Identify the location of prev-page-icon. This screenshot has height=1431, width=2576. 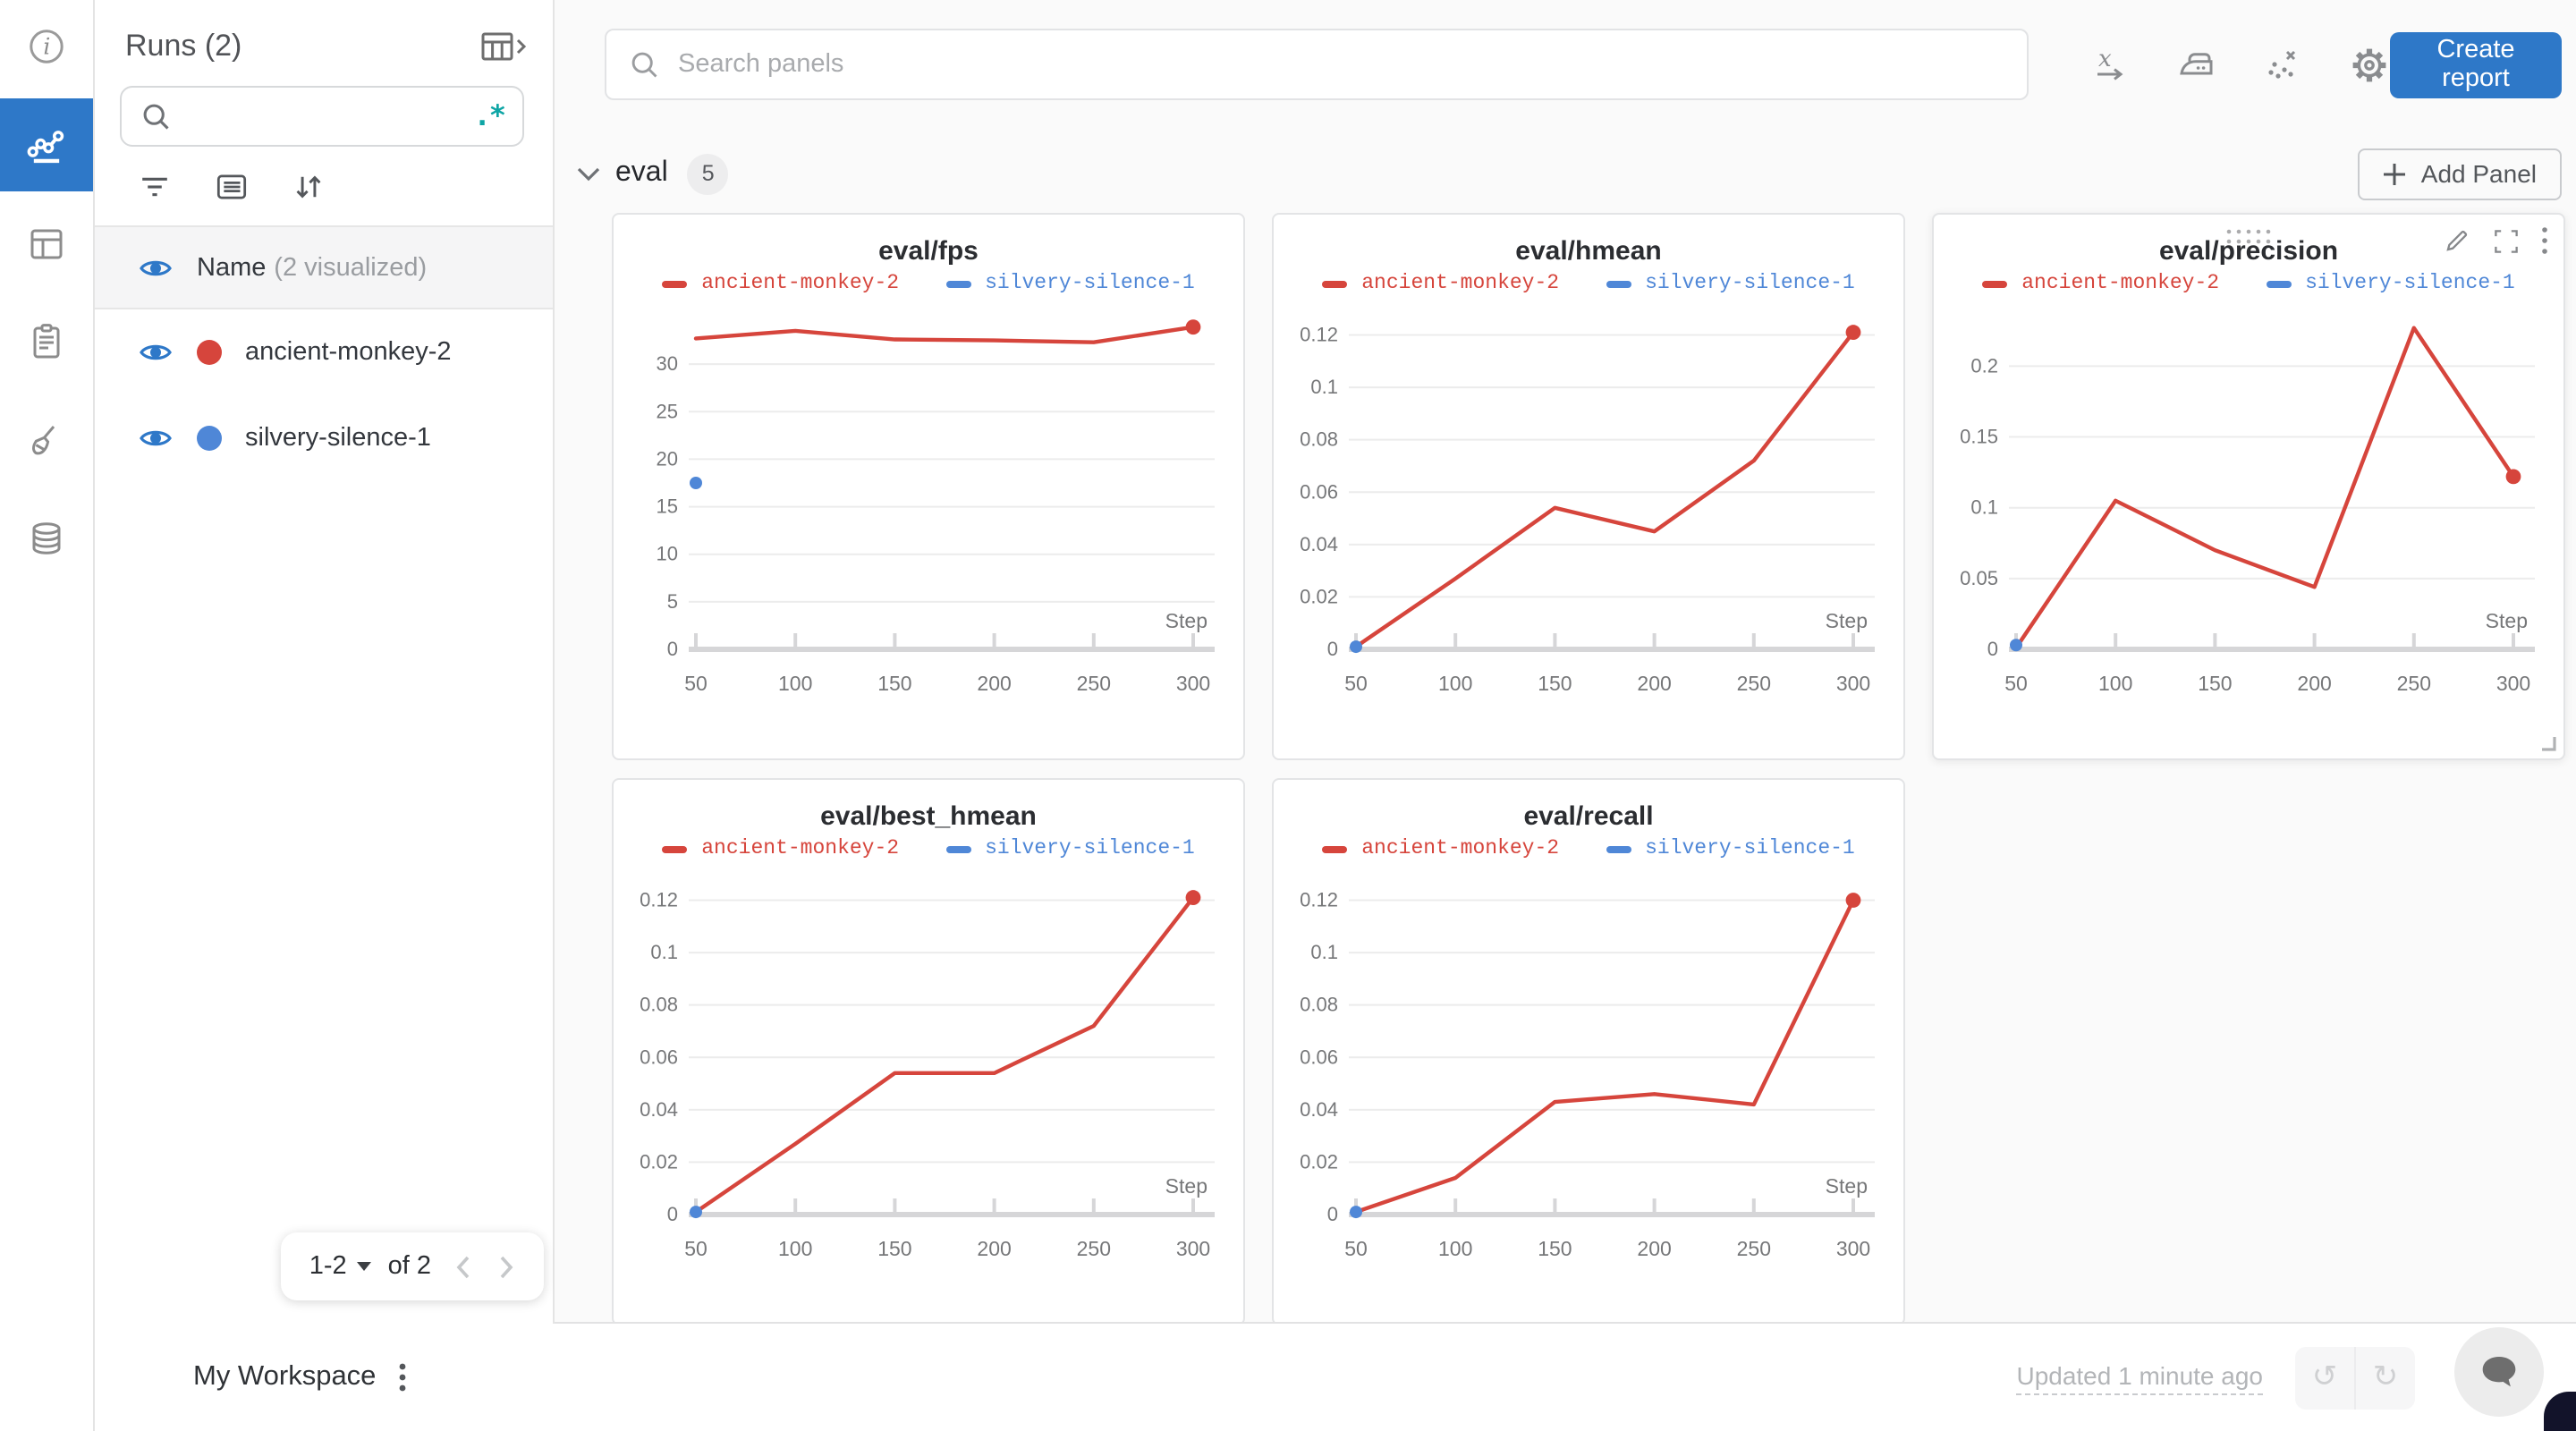
(463, 1267).